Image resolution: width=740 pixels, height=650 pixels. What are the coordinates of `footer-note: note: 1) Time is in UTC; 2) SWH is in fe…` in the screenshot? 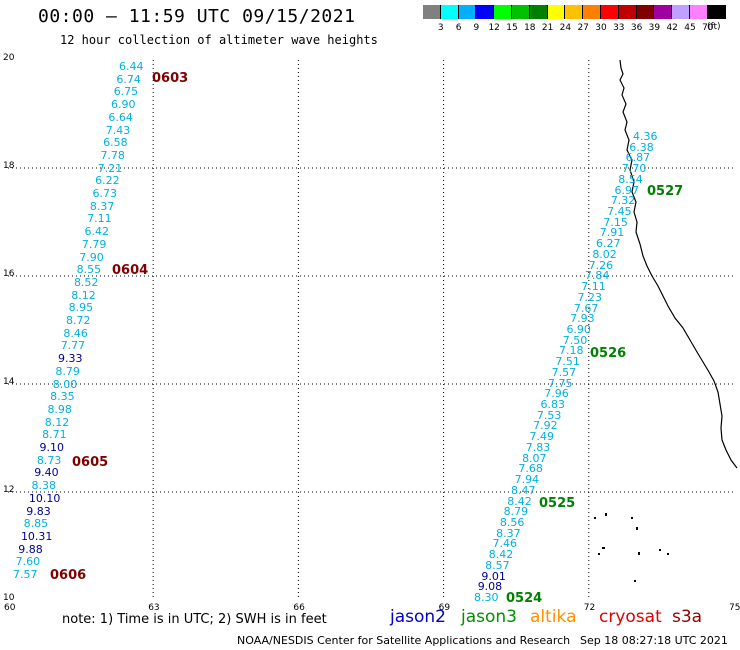 It's located at (194, 619).